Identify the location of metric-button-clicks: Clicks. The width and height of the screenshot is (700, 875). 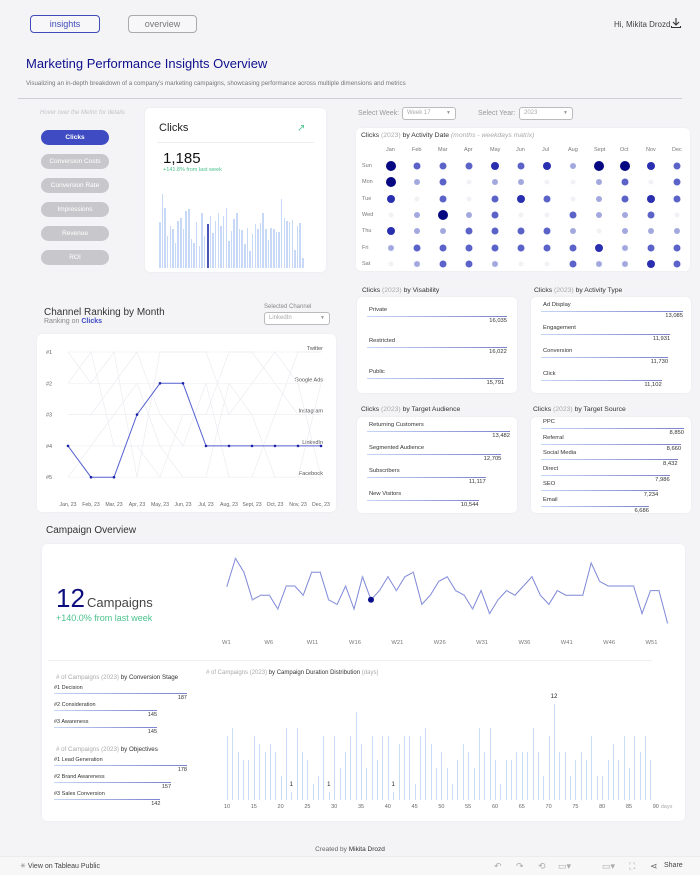
(75, 137).